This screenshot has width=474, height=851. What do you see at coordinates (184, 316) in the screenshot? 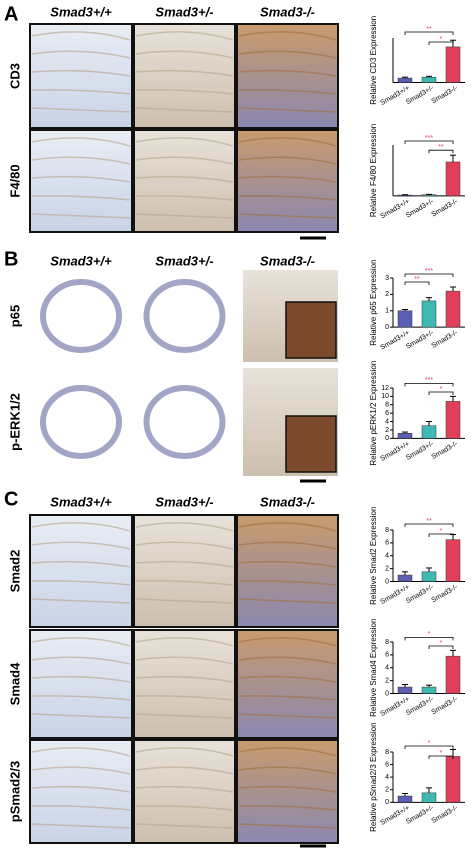
I see `vessel-ring` at bounding box center [184, 316].